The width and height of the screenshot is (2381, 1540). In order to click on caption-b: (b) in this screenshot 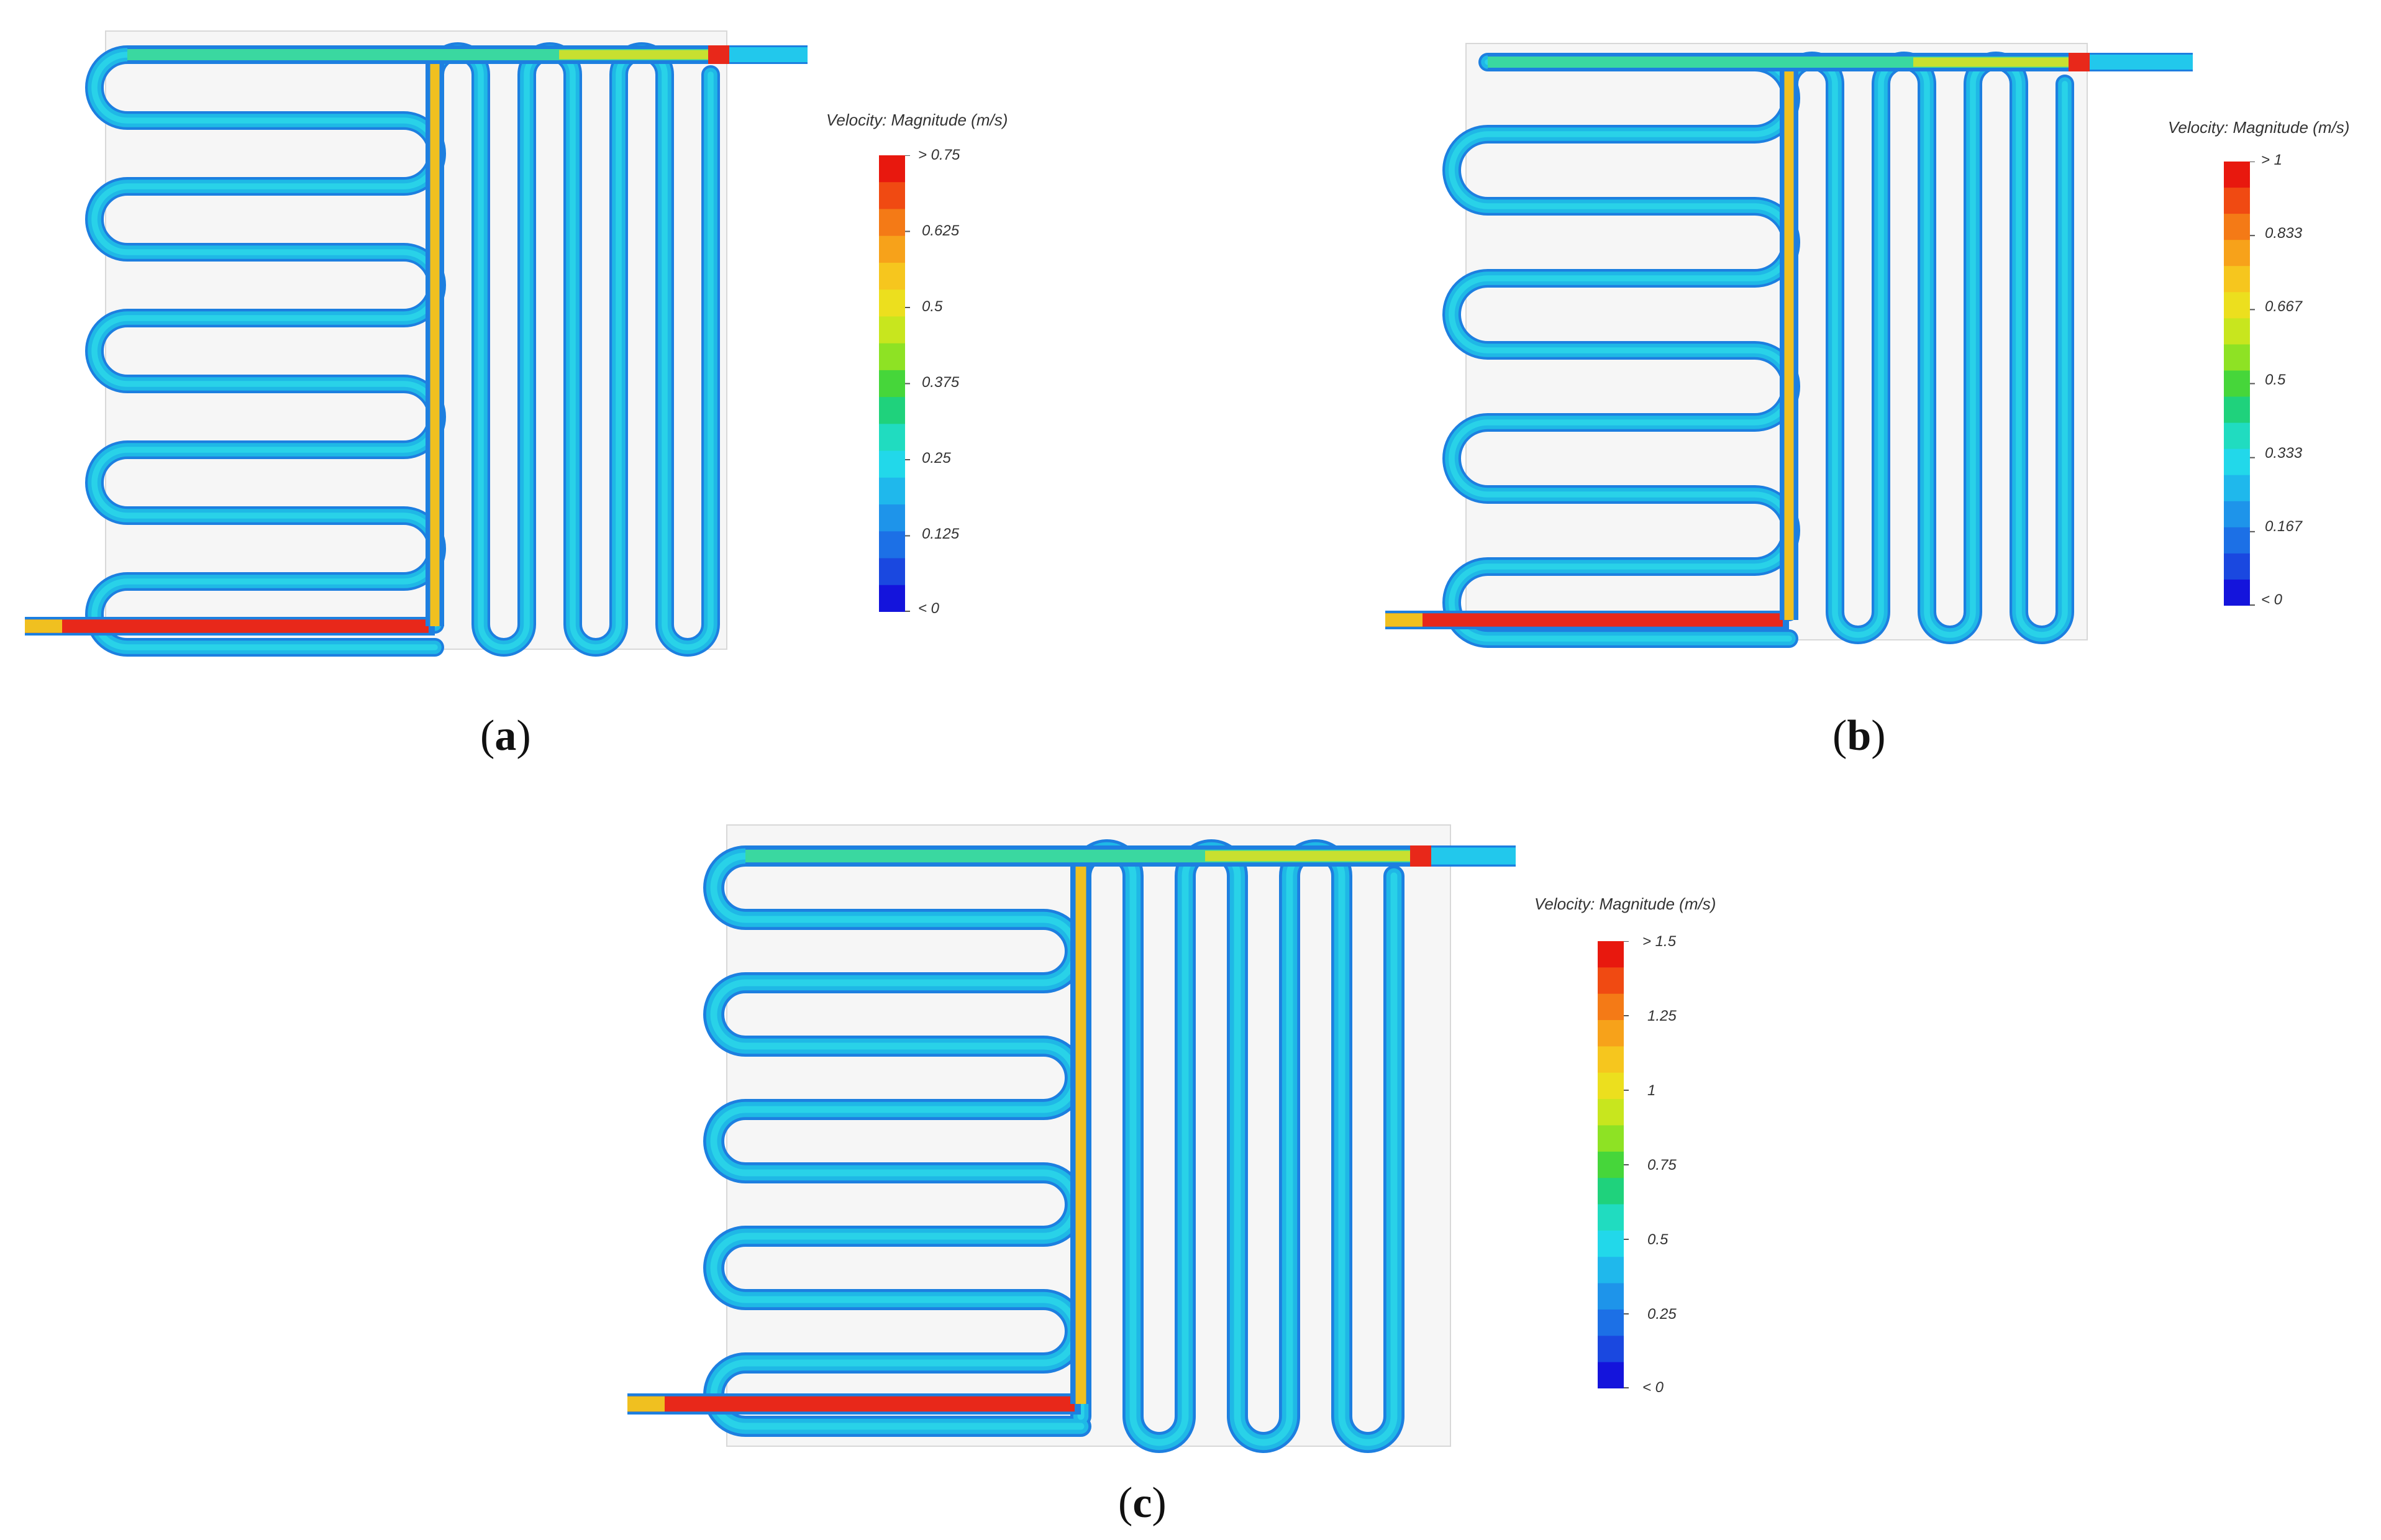, I will do `click(1859, 736)`.